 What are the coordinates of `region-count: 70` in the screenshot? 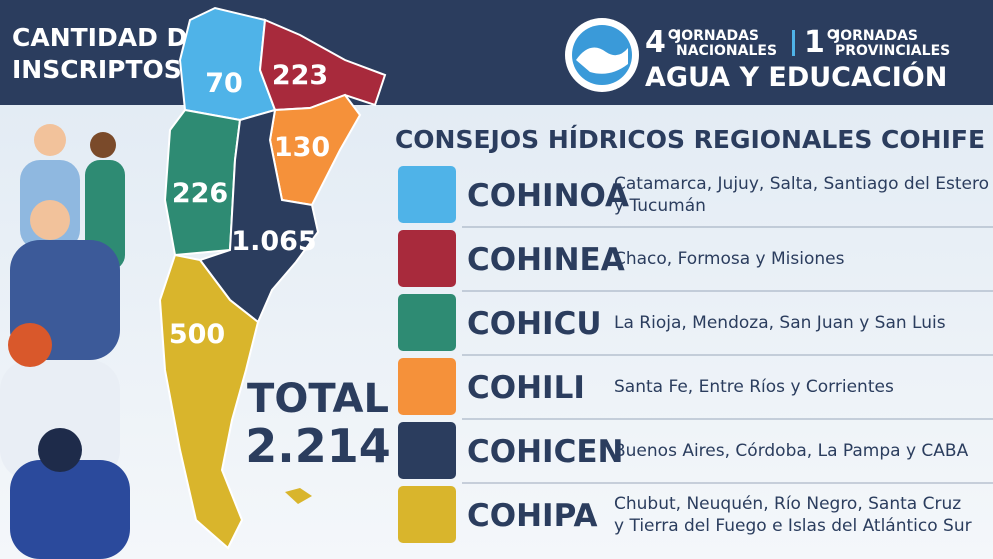 It's located at (224, 83).